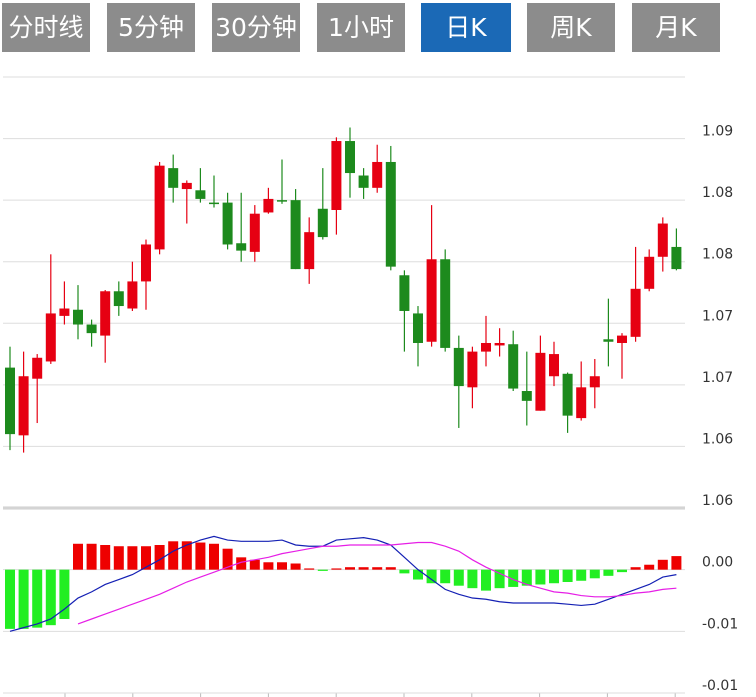 The width and height of the screenshot is (756, 697). I want to click on y-tick-label: 1.07, so click(717, 378).